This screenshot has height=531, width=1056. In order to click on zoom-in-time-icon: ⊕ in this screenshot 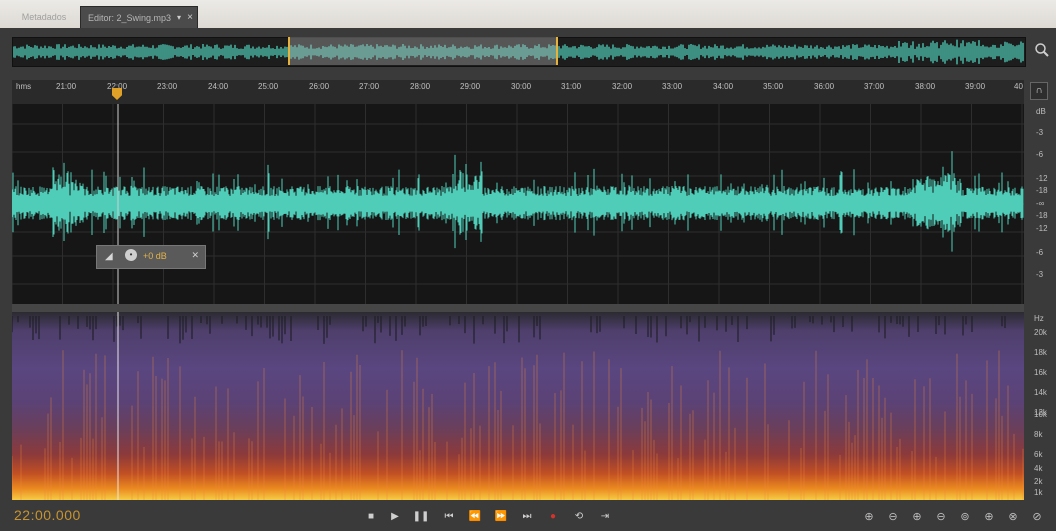, I will do `click(917, 517)`.